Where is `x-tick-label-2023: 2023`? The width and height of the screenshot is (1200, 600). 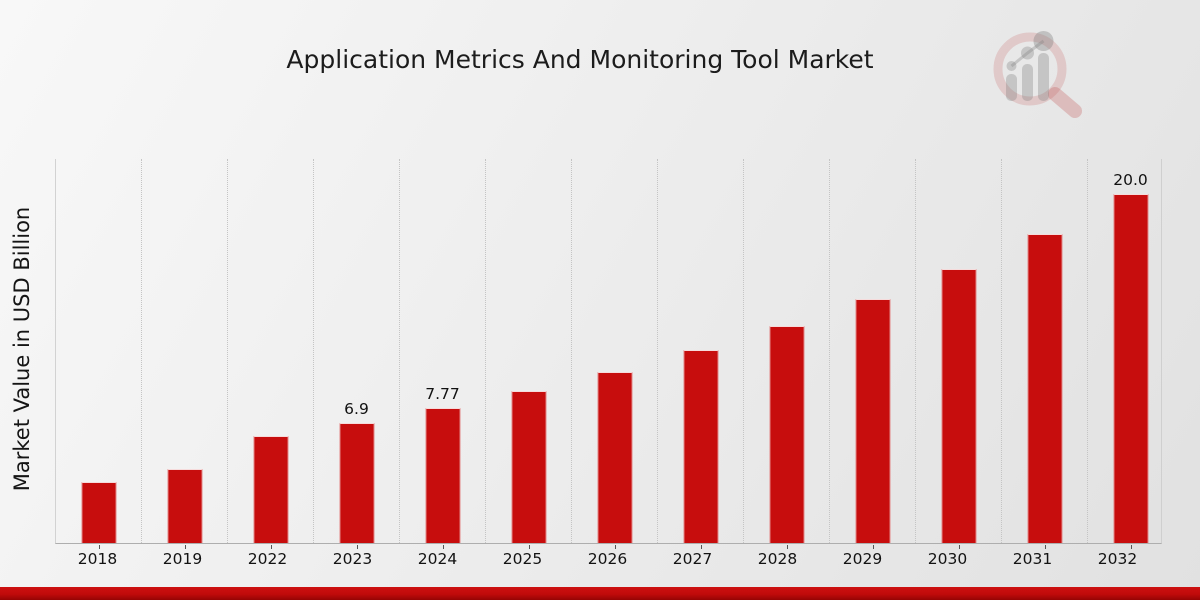 x-tick-label-2023: 2023 is located at coordinates (352, 559).